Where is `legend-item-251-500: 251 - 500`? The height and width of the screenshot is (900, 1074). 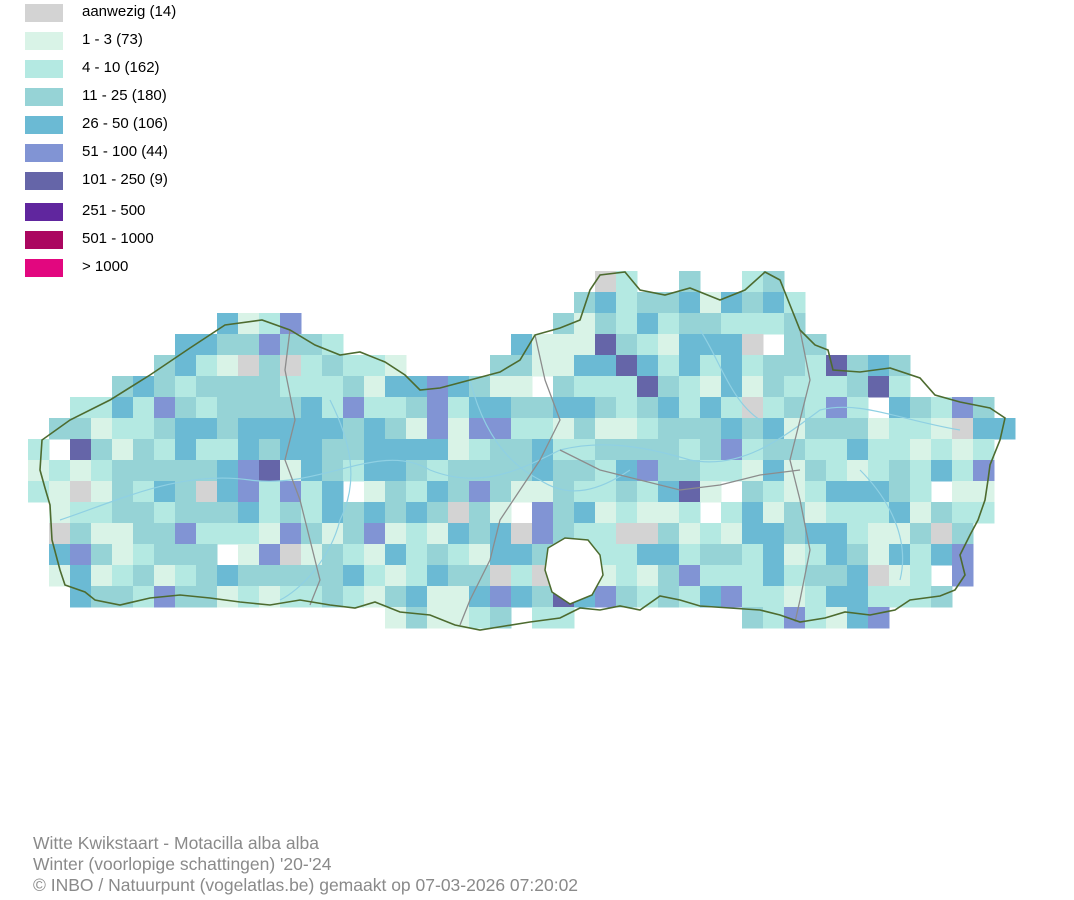
legend-item-251-500: 251 - 500 is located at coordinates (150, 212).